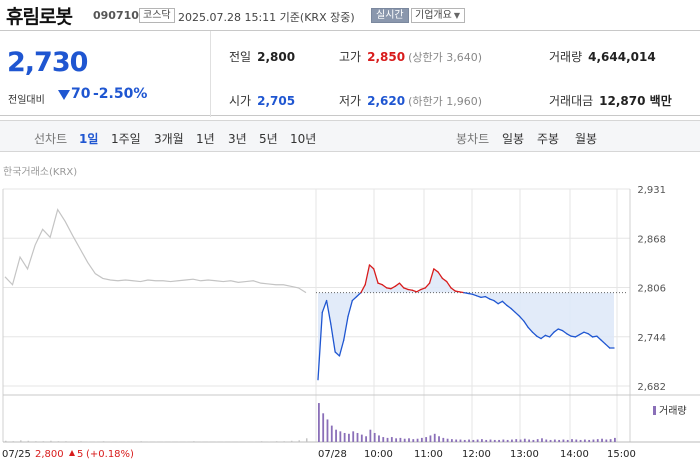  I want to click on change-percent: -2.50%, so click(120, 94).